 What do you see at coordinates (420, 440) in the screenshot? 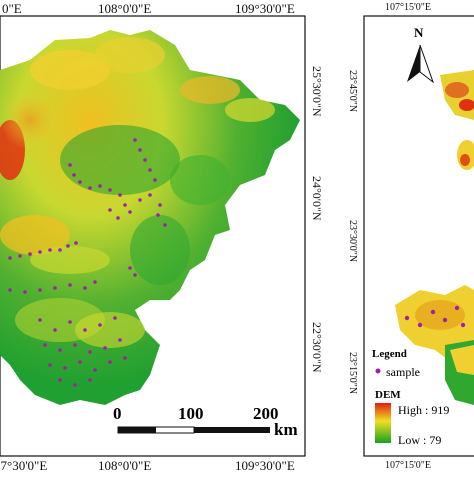
I see `legend-low-label: Low : 79` at bounding box center [420, 440].